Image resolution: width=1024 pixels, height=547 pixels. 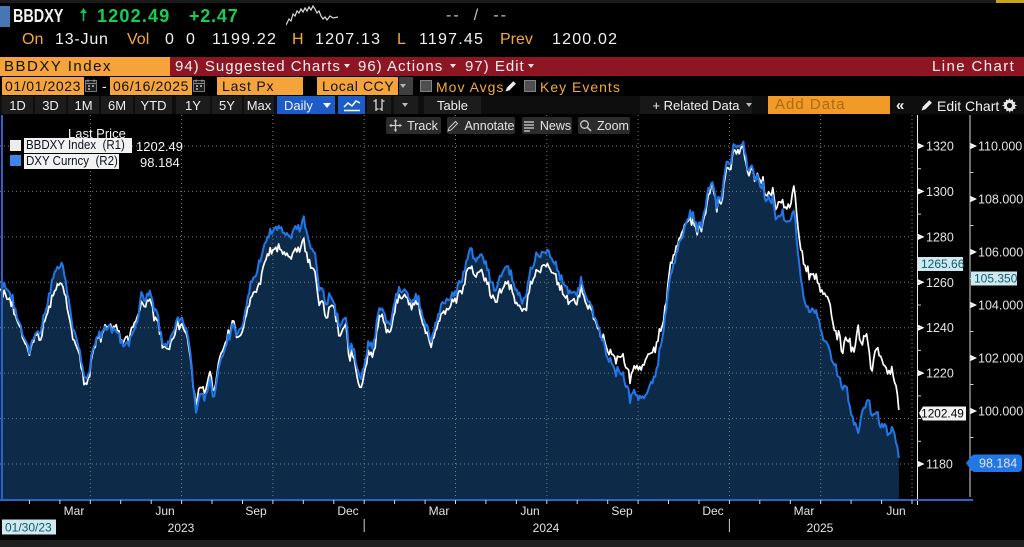 I want to click on svg-text: 1180, so click(x=939, y=465).